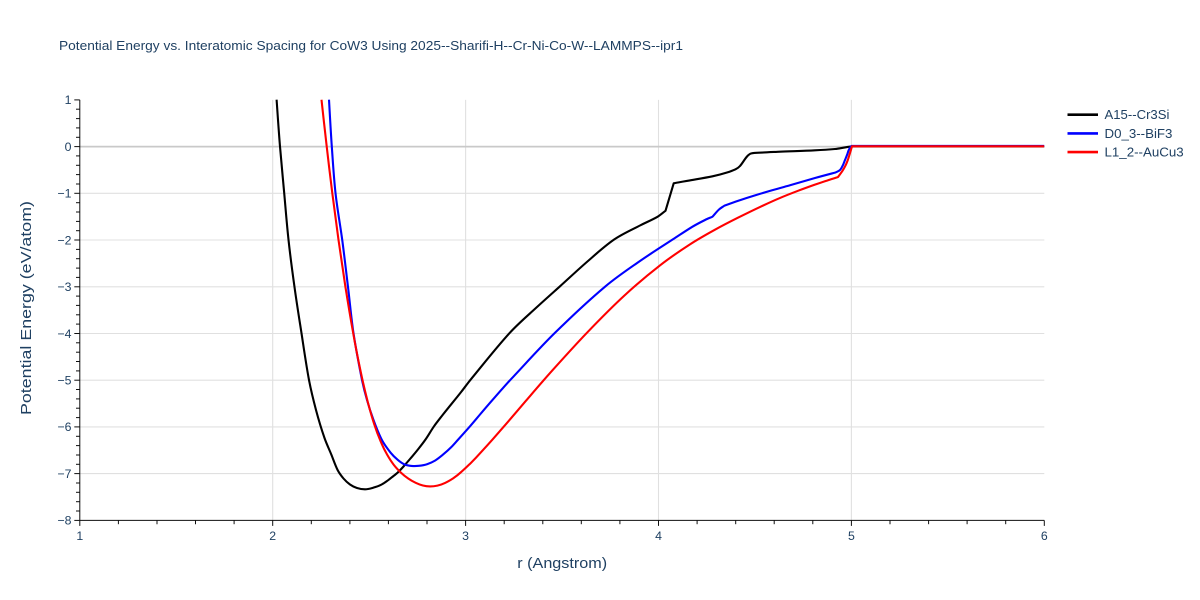 The height and width of the screenshot is (600, 1200). Describe the element at coordinates (64, 240) in the screenshot. I see `svg-text: −2` at that location.